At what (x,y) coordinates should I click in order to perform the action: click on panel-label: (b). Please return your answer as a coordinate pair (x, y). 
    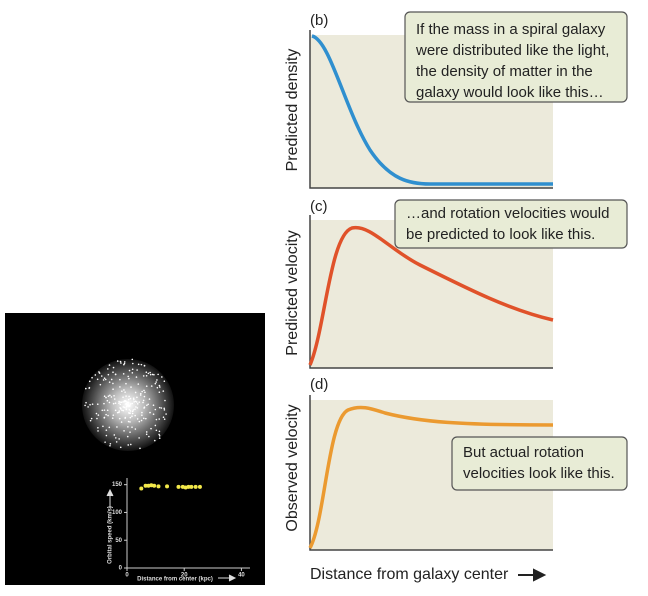
    Looking at the image, I should click on (319, 20).